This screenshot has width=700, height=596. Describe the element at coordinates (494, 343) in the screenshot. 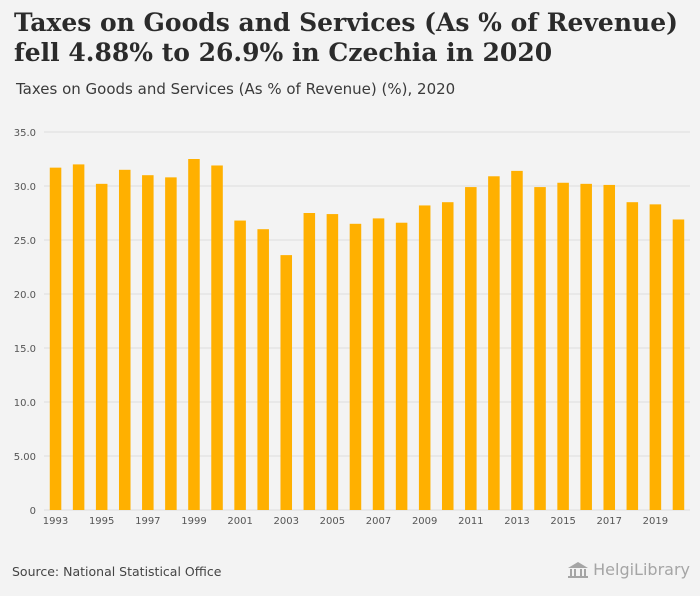

I see `bar-2012` at that location.